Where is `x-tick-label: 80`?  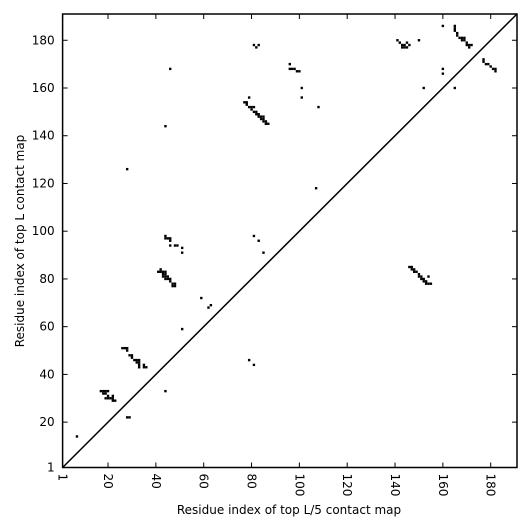
x-tick-label: 80 is located at coordinates (252, 481).